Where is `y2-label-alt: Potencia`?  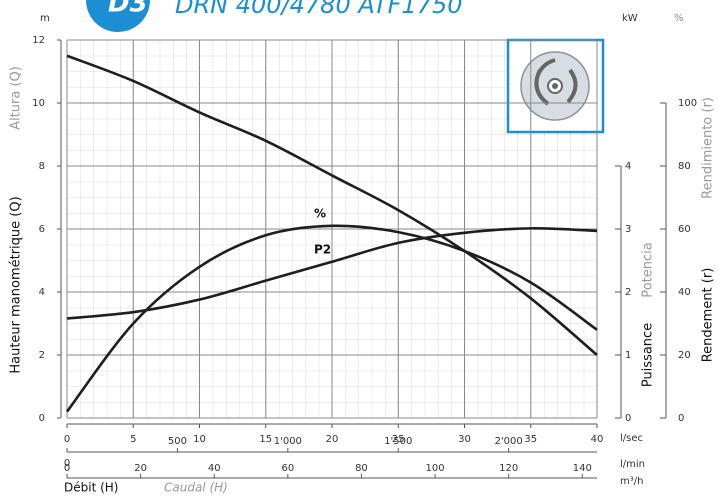 y2-label-alt: Potencia is located at coordinates (648, 269).